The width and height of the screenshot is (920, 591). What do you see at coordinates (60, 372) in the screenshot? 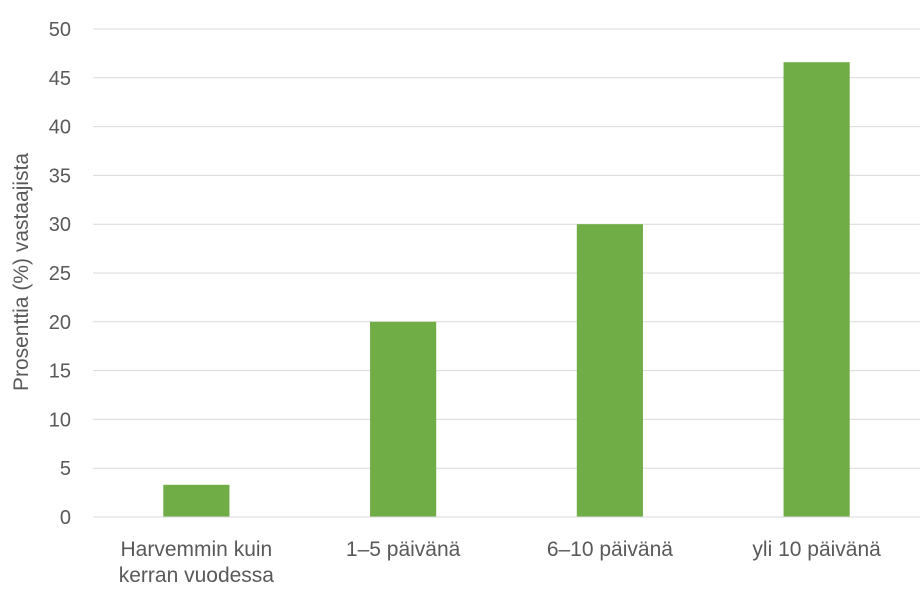
I see `y-tick-label: 15` at bounding box center [60, 372].